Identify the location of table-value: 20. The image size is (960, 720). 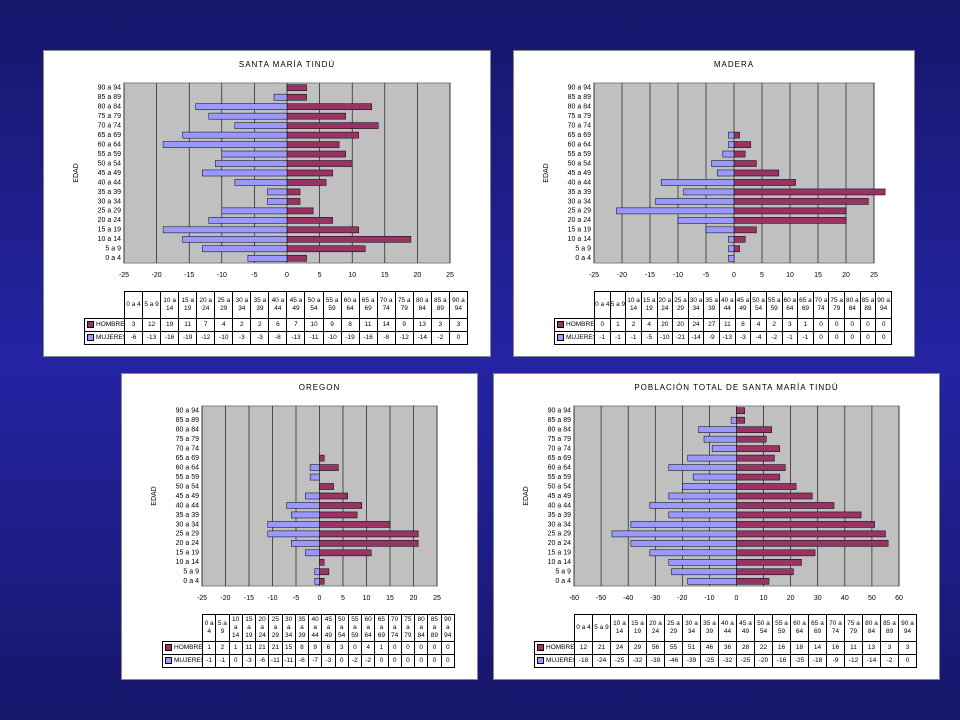
(680, 325).